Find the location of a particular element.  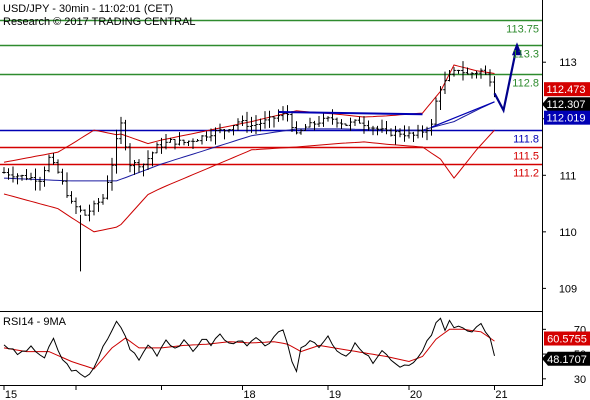

current-price-box: 112.307 is located at coordinates (566, 104).